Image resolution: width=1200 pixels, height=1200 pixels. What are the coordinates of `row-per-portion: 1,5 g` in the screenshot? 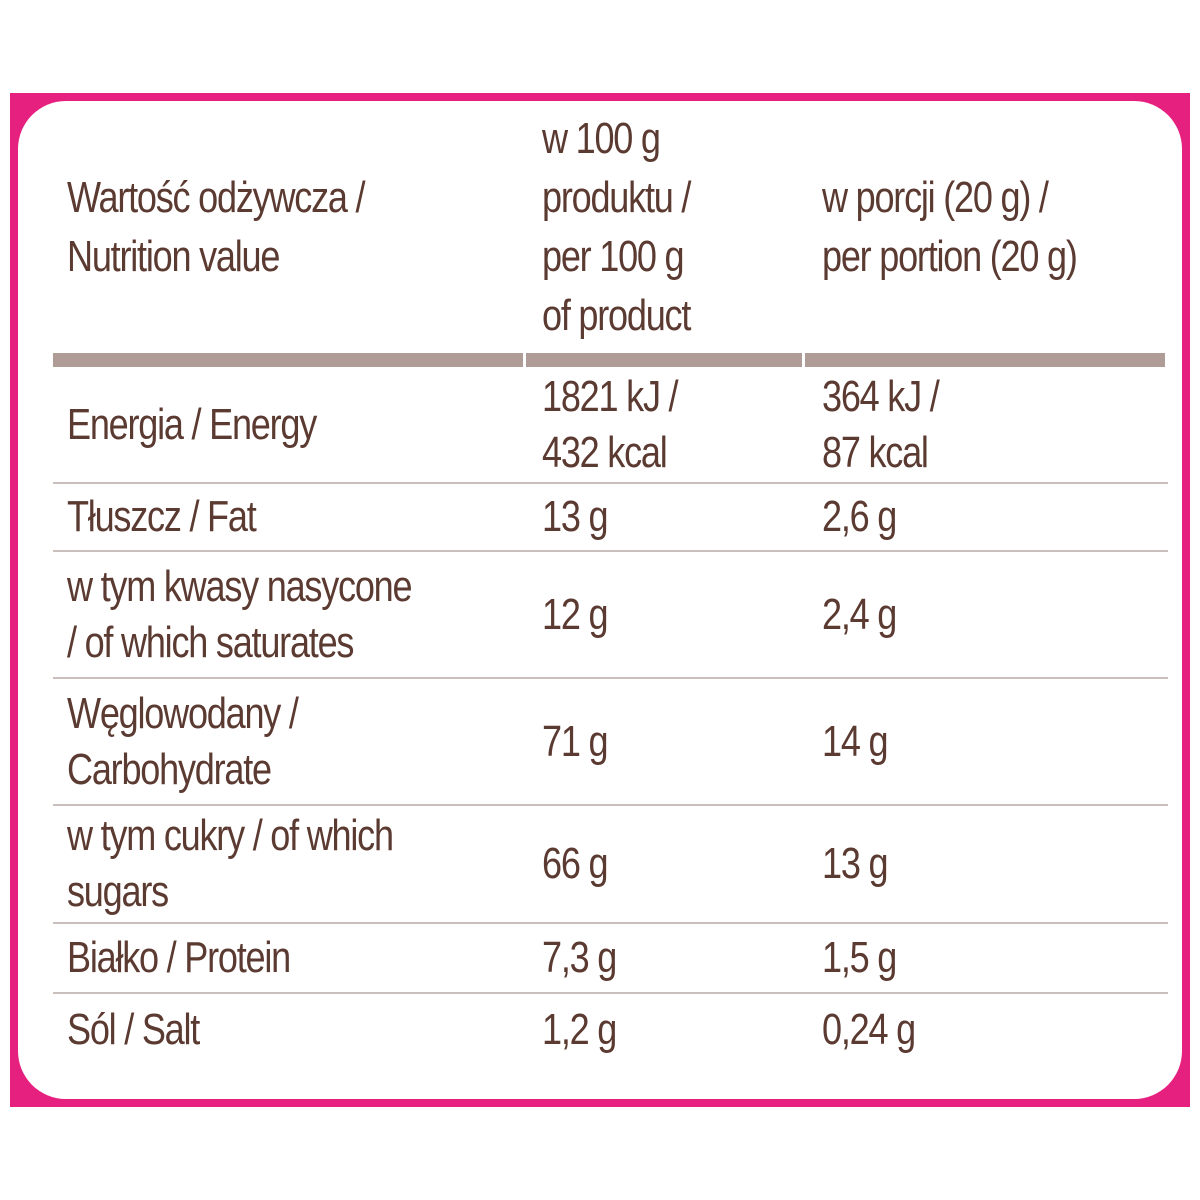 It's located at (859, 957).